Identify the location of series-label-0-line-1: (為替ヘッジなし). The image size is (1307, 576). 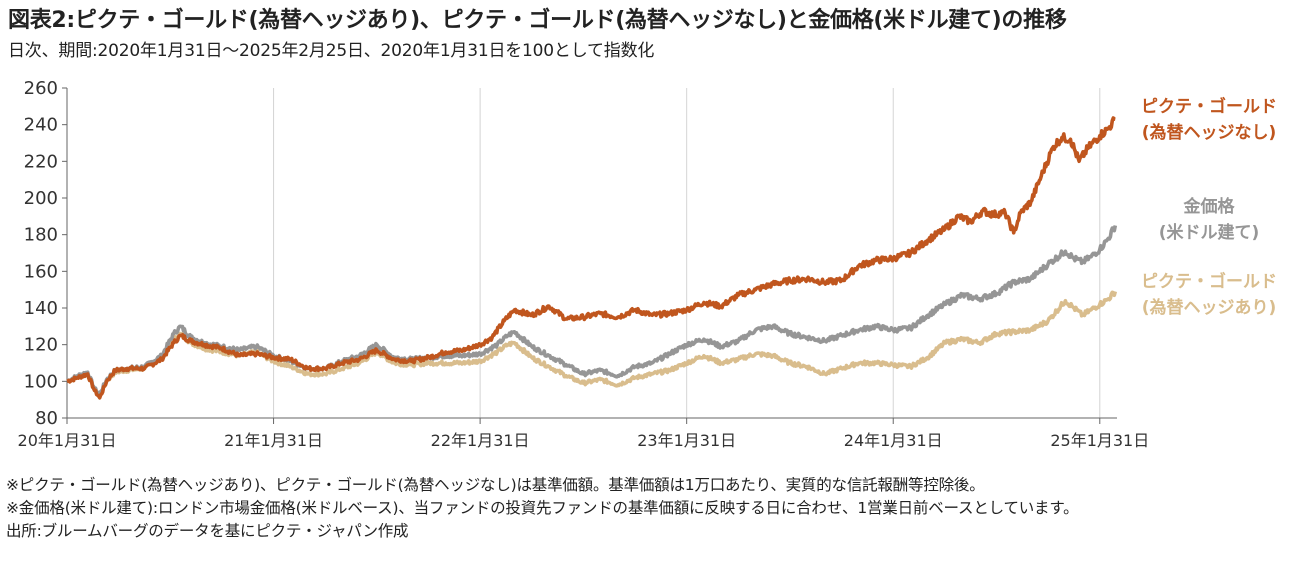
(1209, 132).